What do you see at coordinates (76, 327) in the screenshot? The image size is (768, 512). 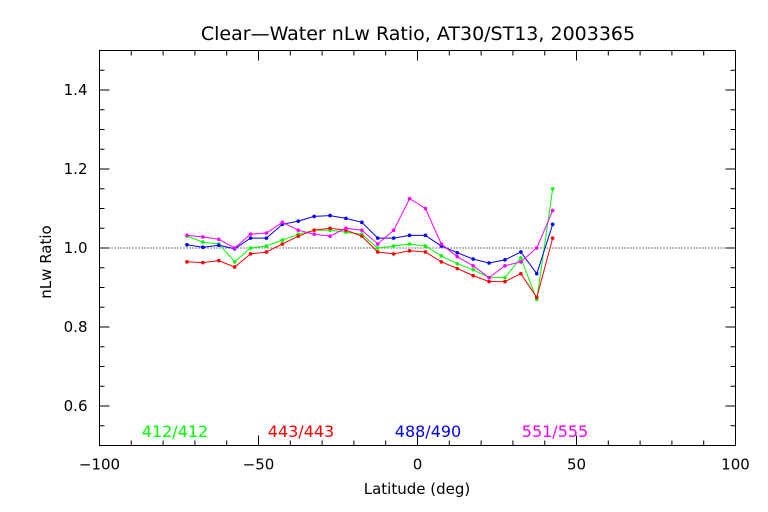 I see `y-tick-label: 0.8` at bounding box center [76, 327].